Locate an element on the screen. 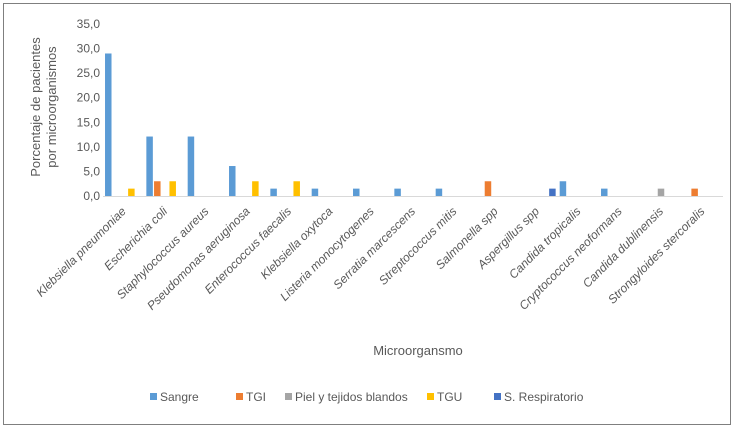  x-tick-label: Streptococcus mitis is located at coordinates (417, 245).